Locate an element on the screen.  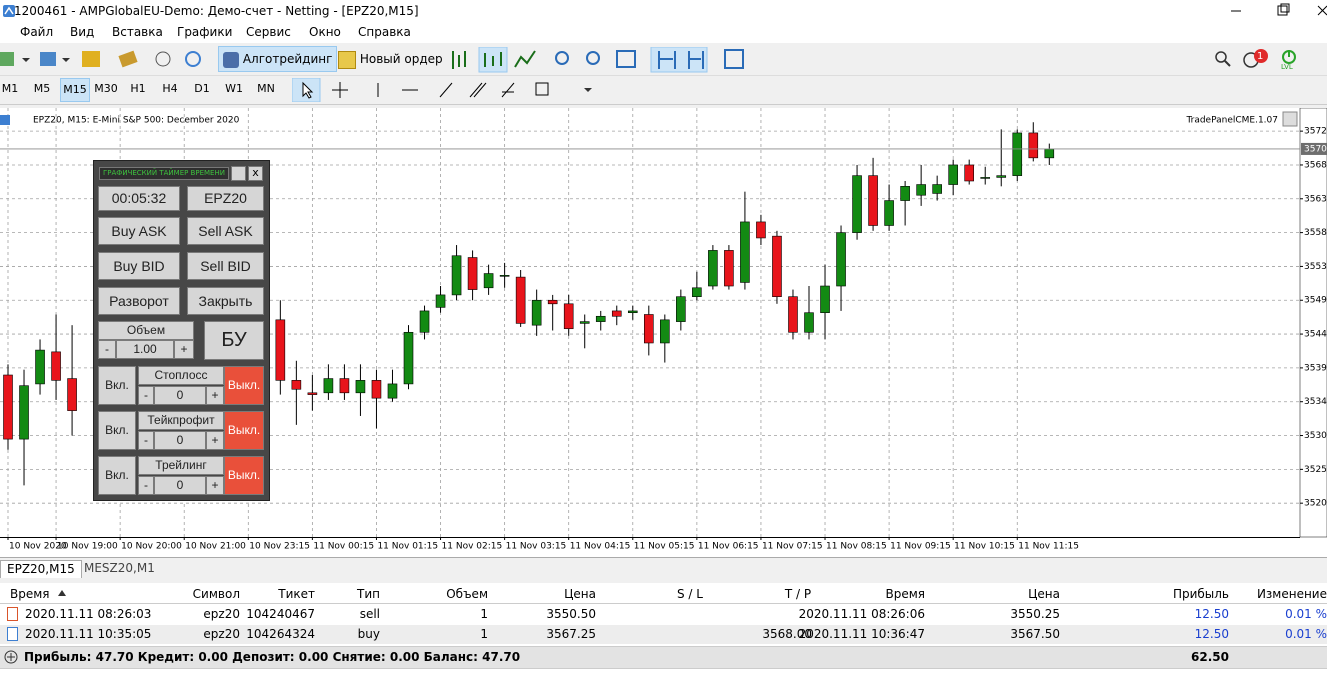
current-price-label: 3570.25 is located at coordinates (1315, 149).